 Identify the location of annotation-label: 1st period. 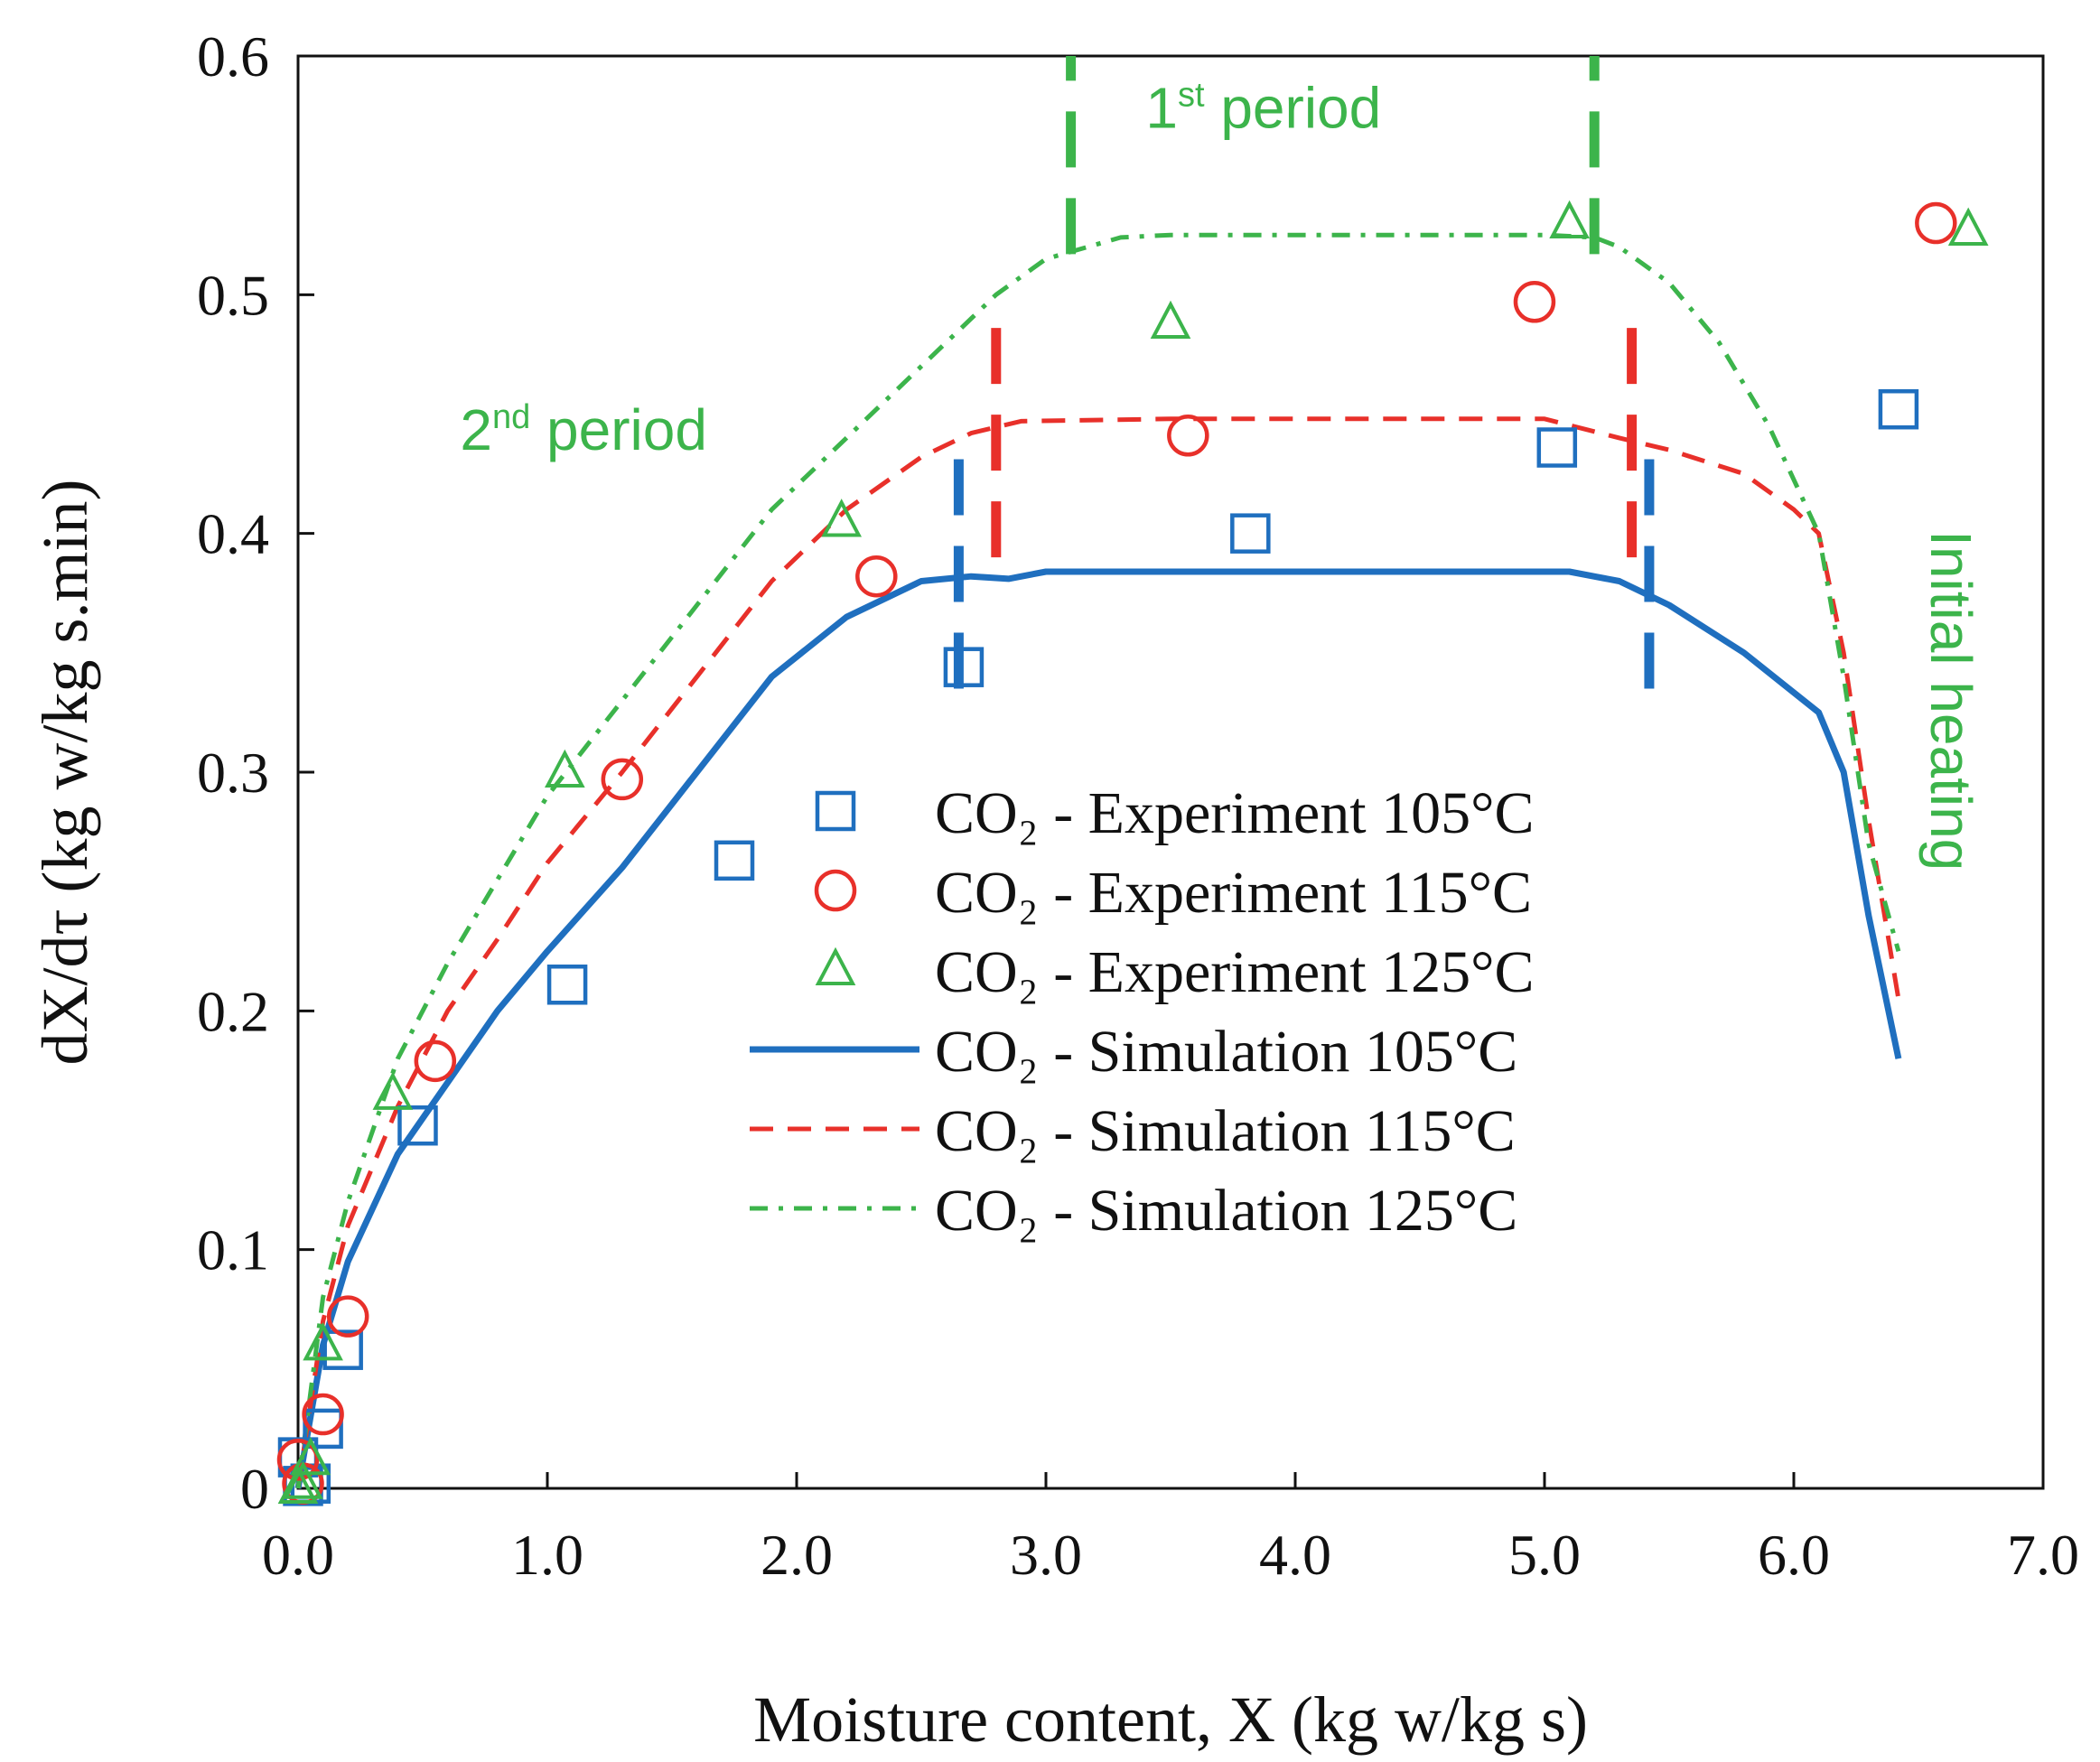
(1263, 107).